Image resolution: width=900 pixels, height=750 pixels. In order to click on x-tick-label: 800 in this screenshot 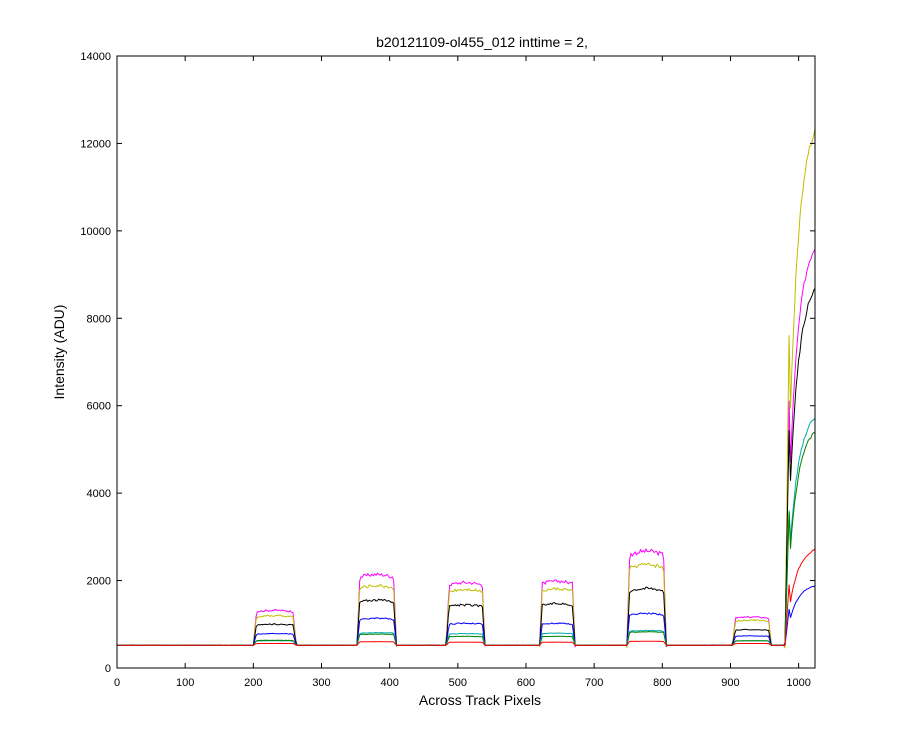, I will do `click(662, 683)`.